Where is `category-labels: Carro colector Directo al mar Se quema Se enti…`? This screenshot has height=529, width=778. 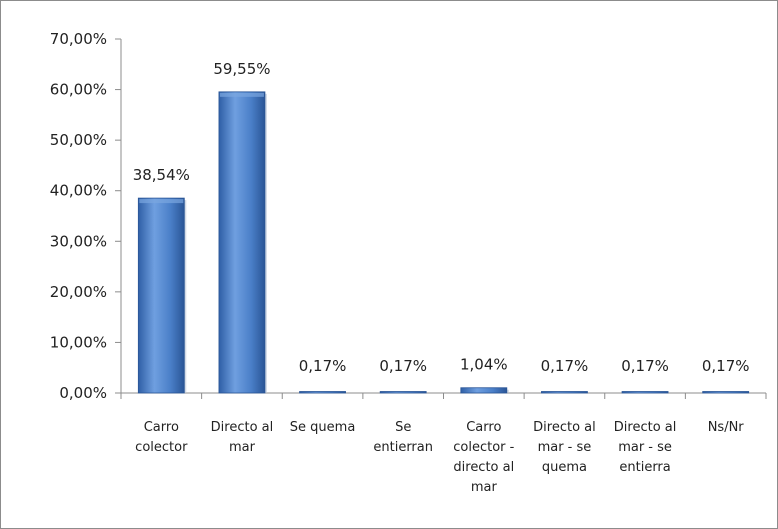 category-labels: Carro colector Directo al mar Se quema Se enti… is located at coordinates (439, 457).